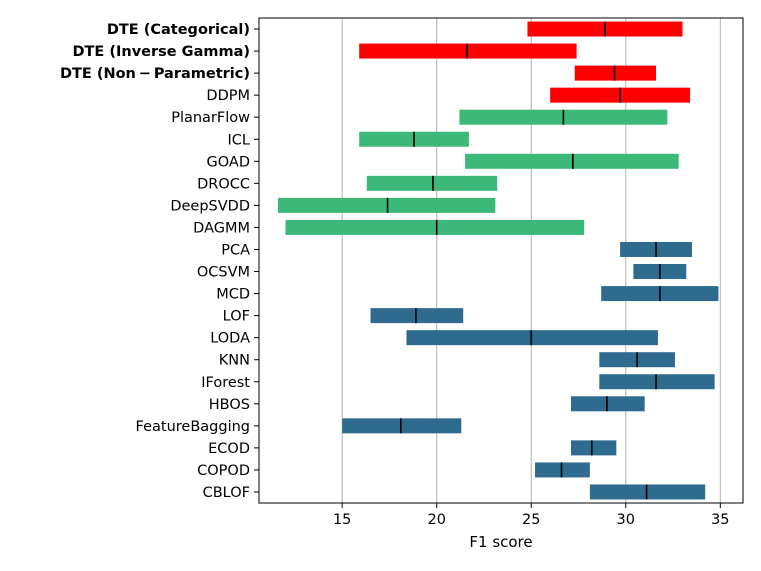 This screenshot has width=761, height=571. Describe the element at coordinates (162, 52) in the screenshot. I see `y-tick-label: DTE (Inverse Gamma)` at that location.